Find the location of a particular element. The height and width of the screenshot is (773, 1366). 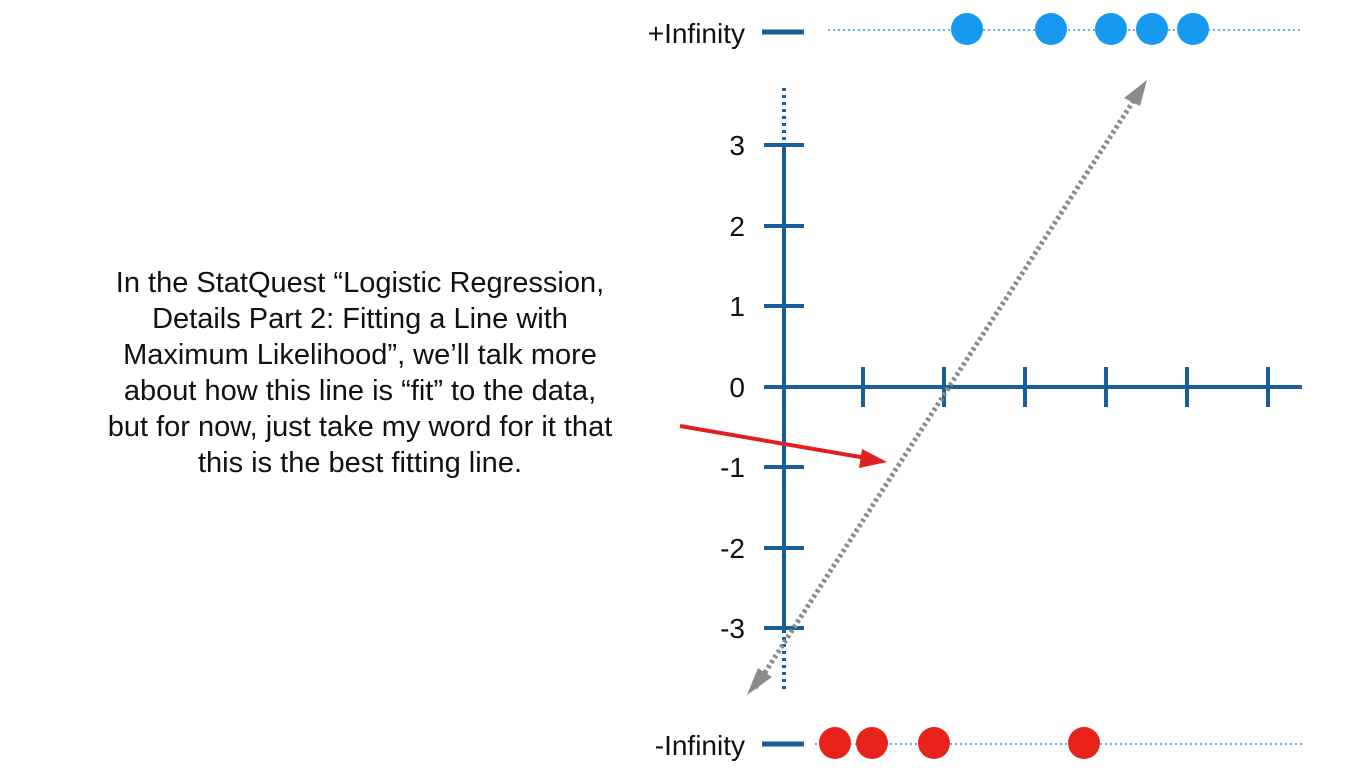

best-fit-arrowhead-top is located at coordinates (1135, 93).